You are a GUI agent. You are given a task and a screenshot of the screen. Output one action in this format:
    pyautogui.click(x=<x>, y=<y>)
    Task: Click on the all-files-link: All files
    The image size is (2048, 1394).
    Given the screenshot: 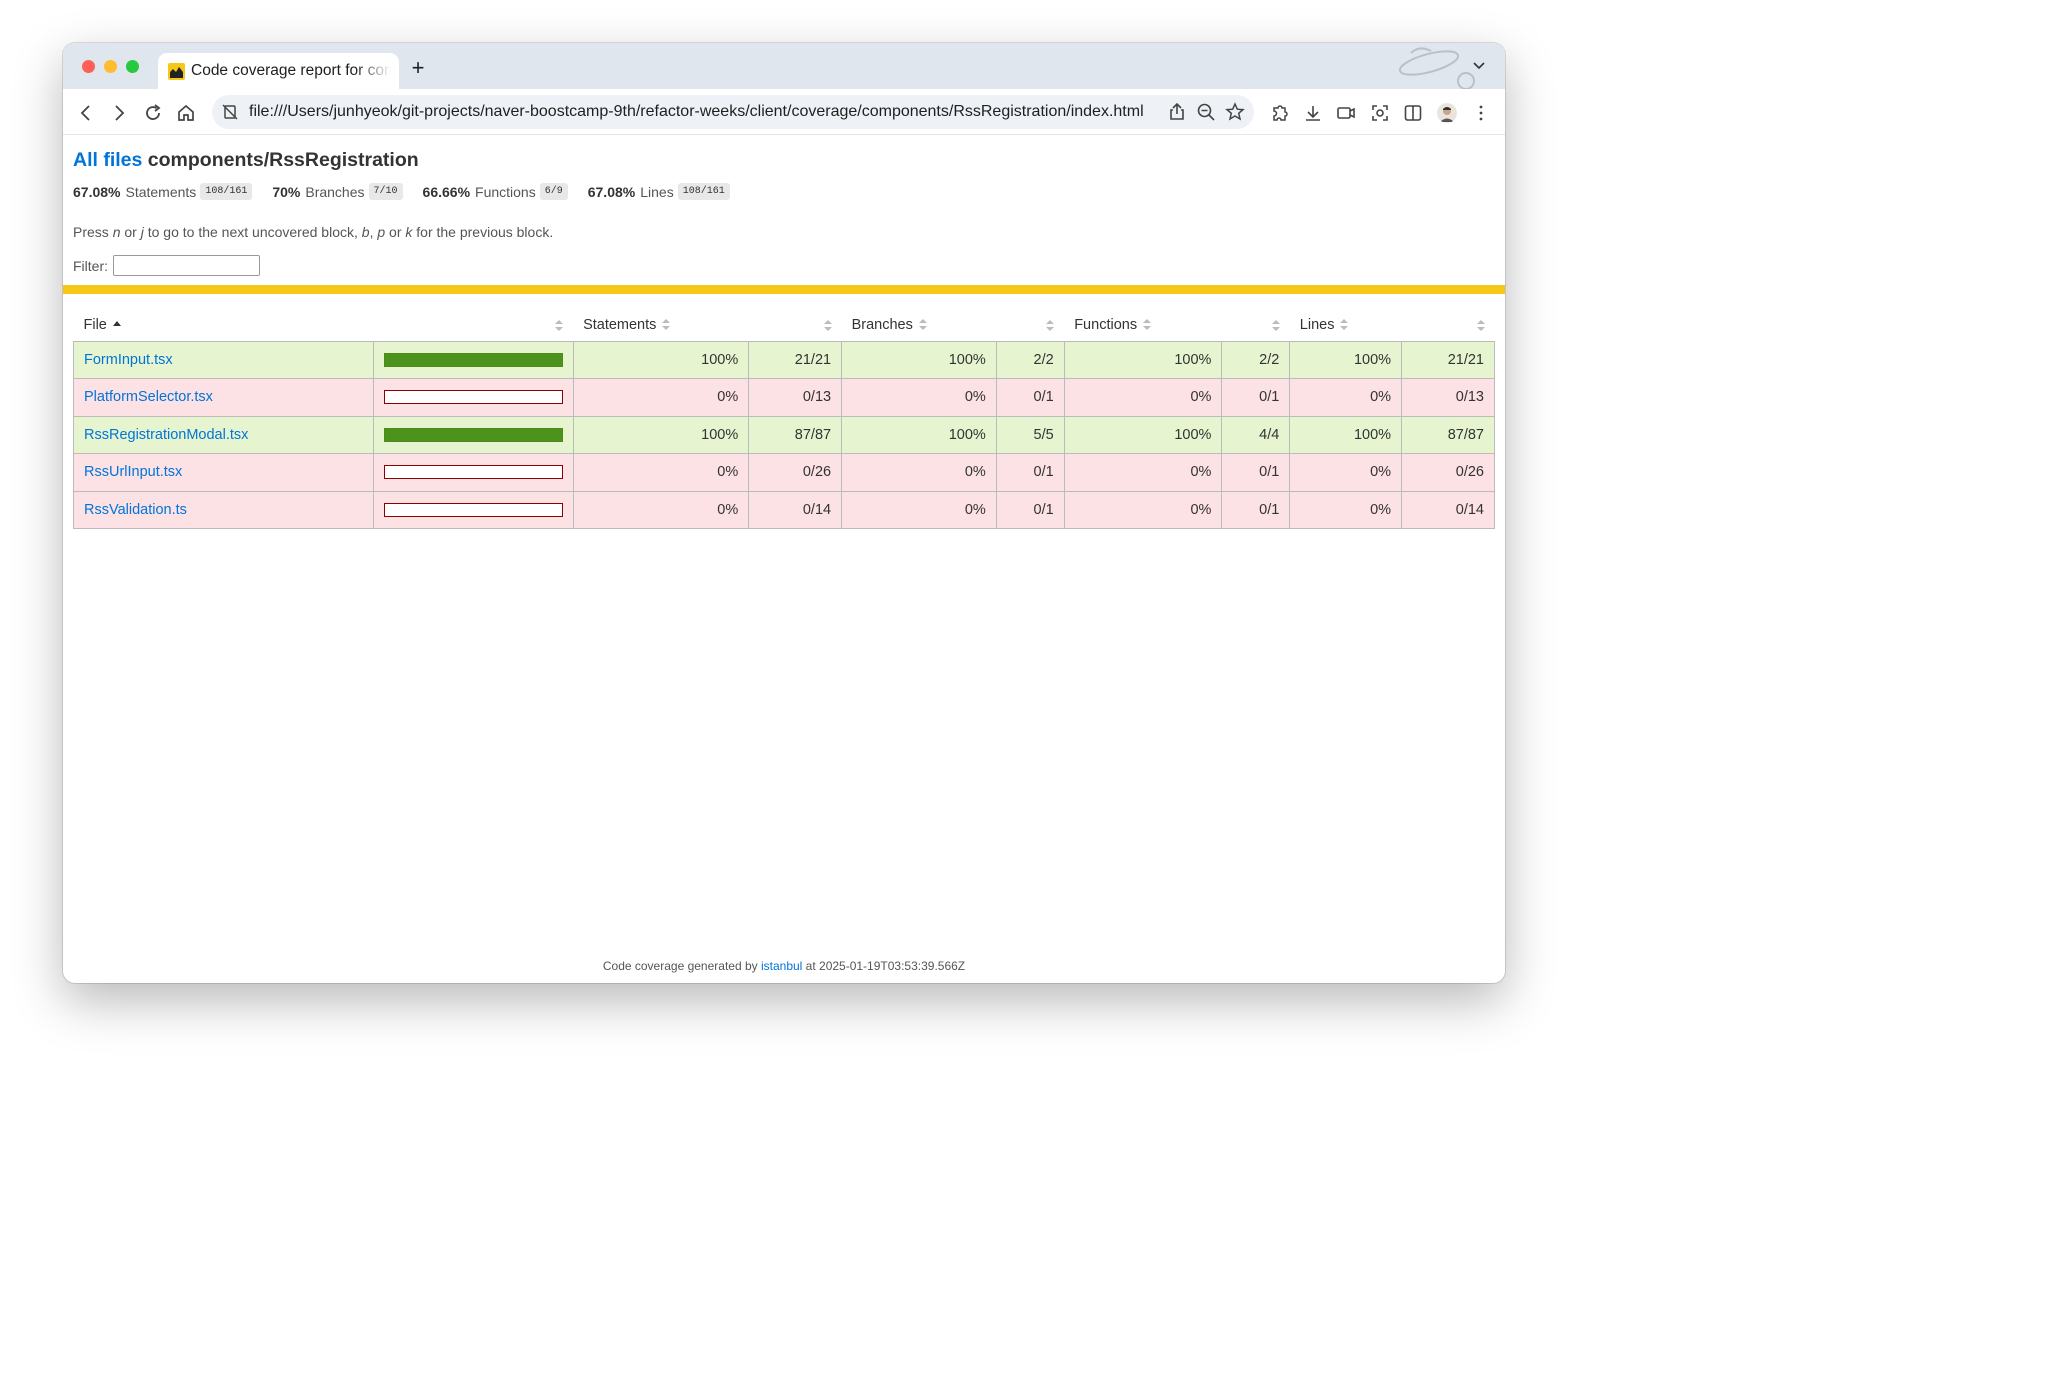 What is the action you would take?
    pyautogui.click(x=108, y=160)
    